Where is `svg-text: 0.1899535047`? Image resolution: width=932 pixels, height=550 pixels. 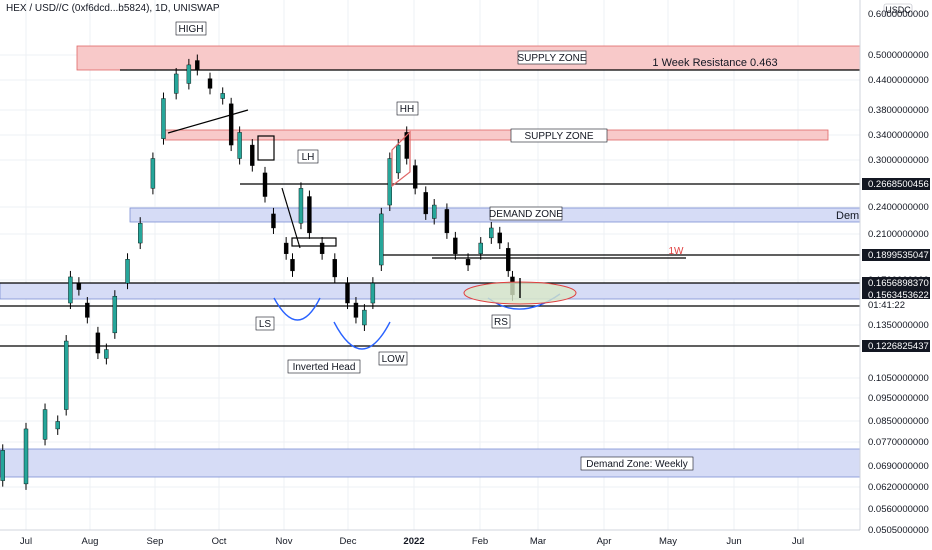
svg-text: 0.1899535047 is located at coordinates (898, 255).